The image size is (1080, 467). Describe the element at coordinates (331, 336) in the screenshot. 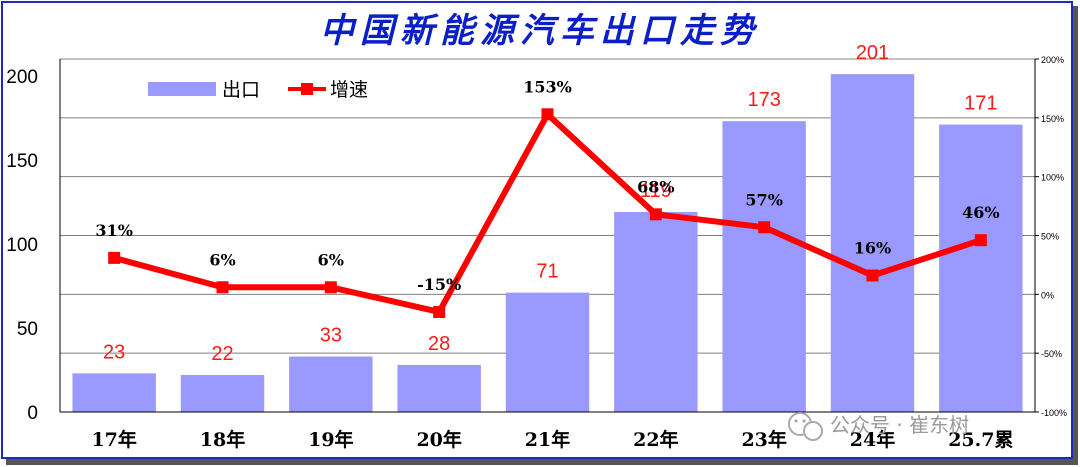

I see `bar-value-label: 33` at that location.